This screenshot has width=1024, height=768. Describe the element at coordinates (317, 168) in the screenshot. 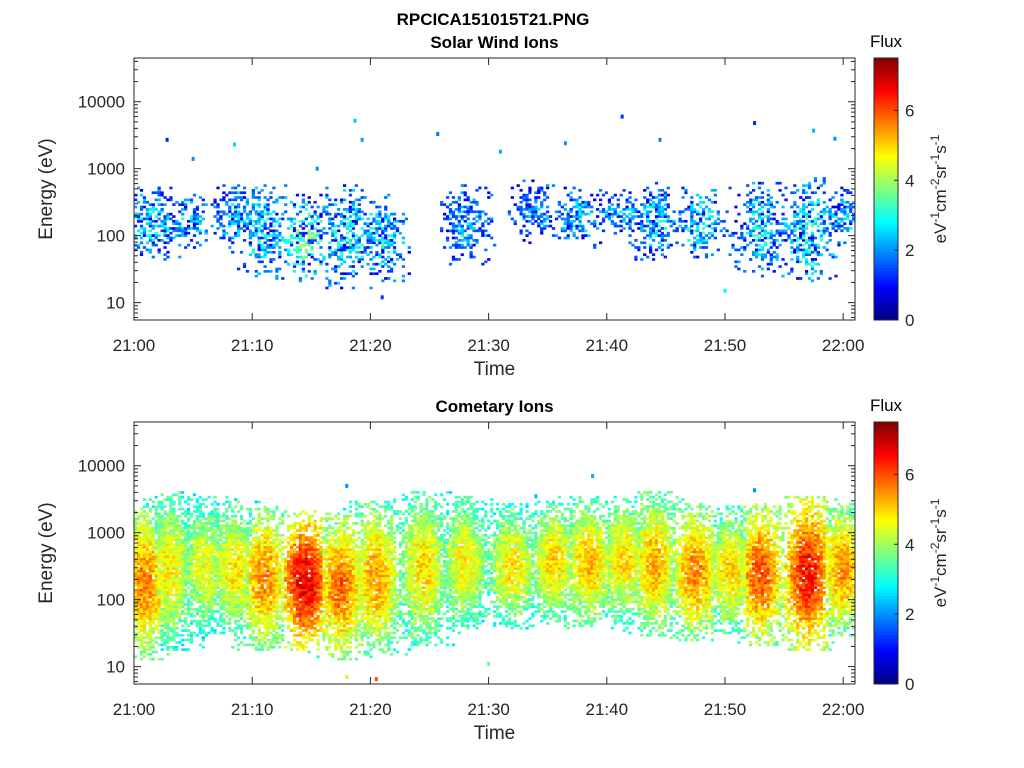

I see `flux-pixel-isolated` at that location.